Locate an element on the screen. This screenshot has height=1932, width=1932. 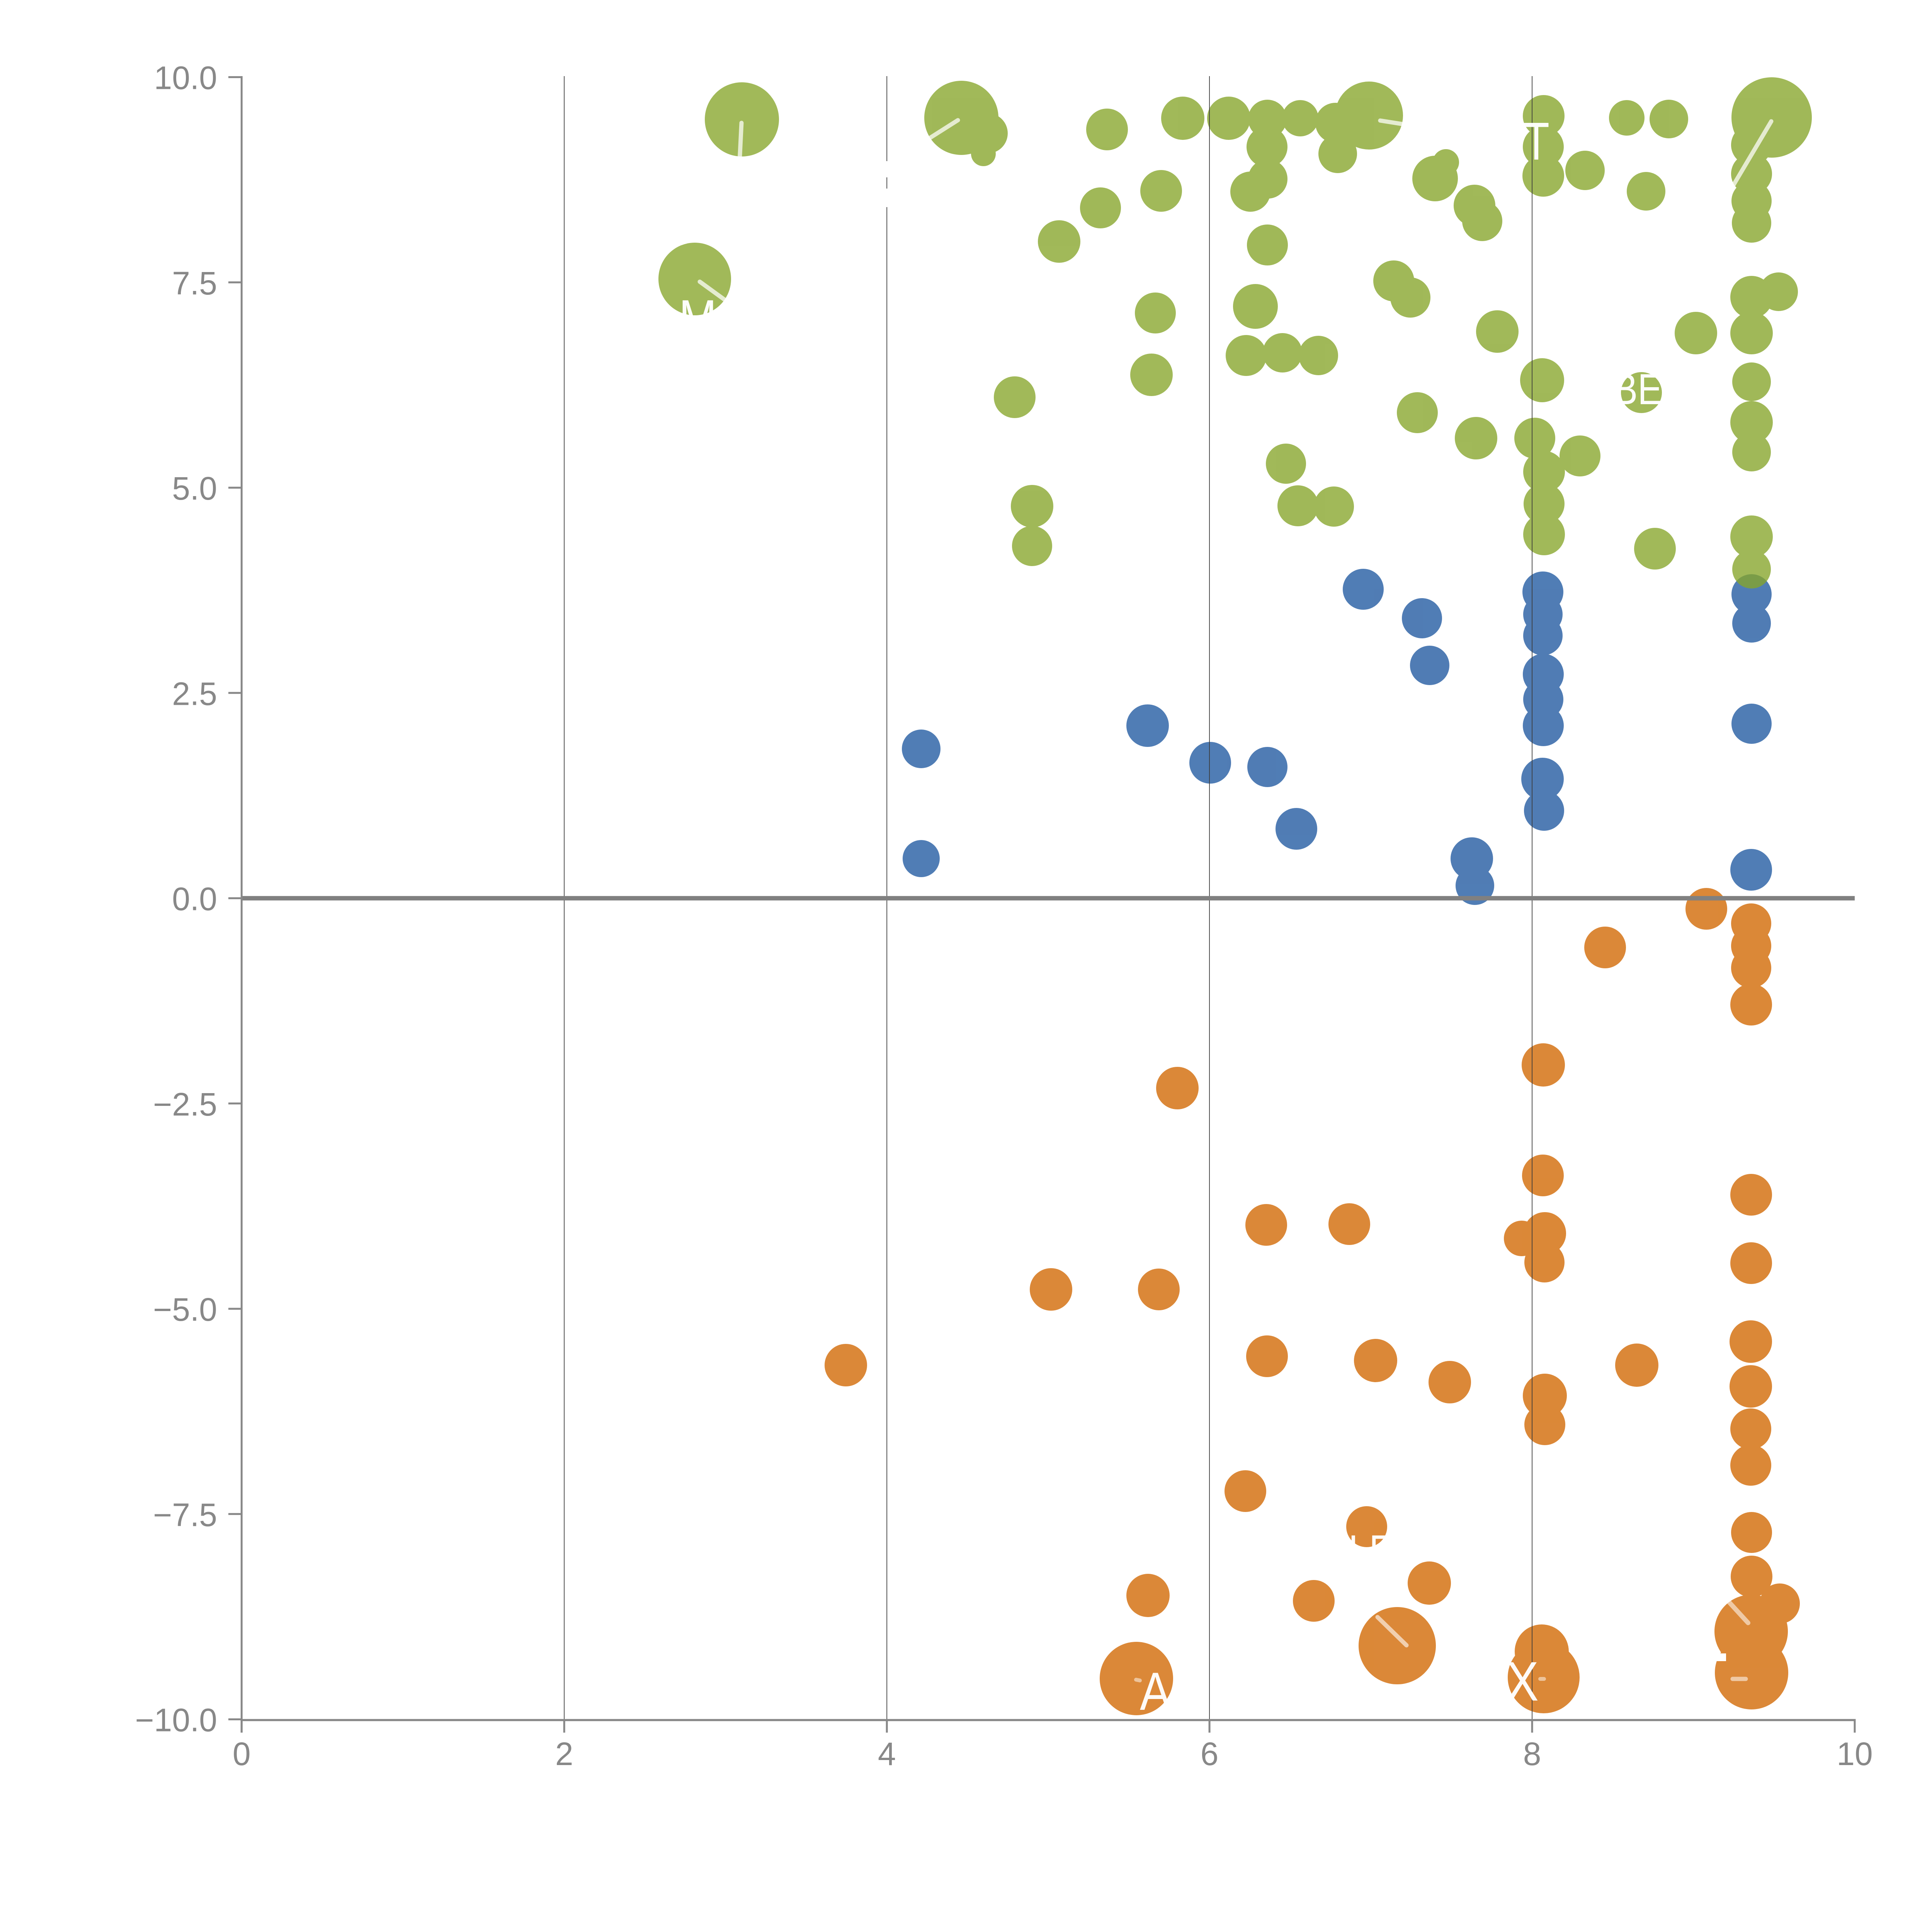
svg-text: A is located at coordinates (1156, 1692).